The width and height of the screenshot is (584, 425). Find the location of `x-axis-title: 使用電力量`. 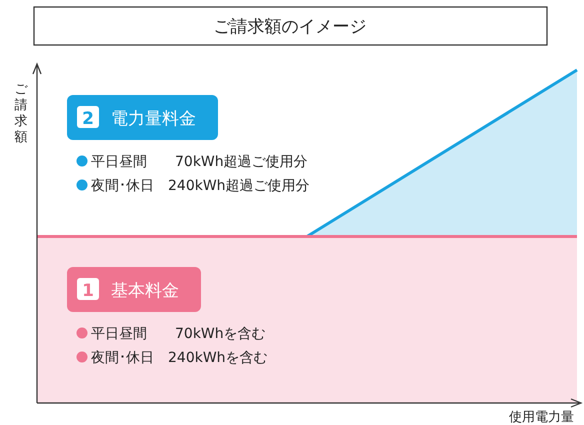

x-axis-title: 使用電力量 is located at coordinates (541, 417).